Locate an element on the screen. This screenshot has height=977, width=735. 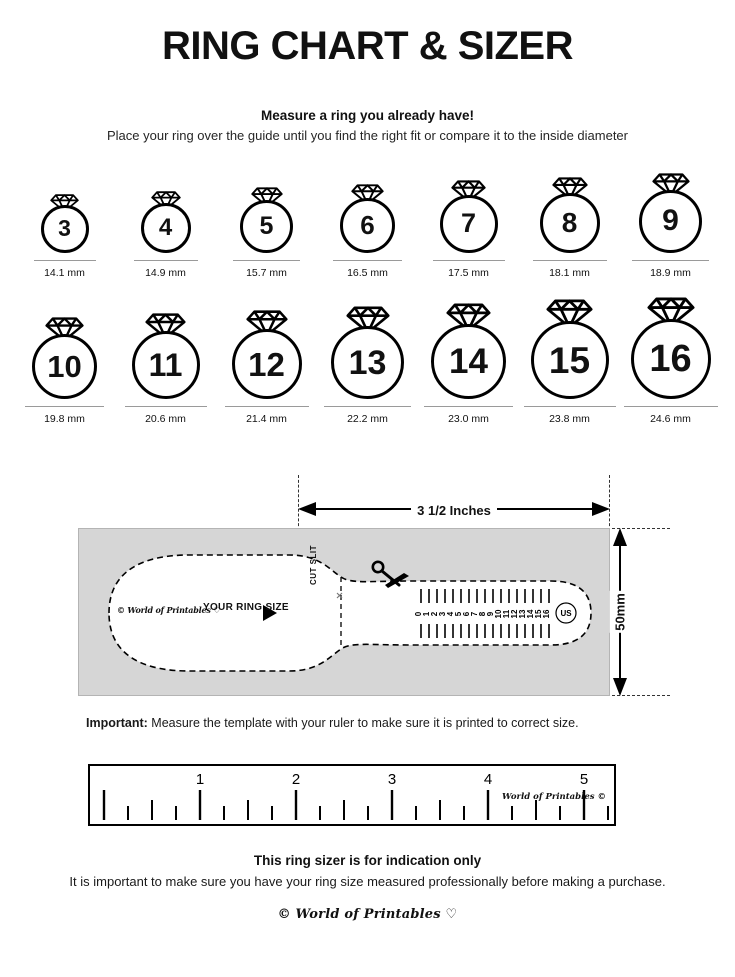
ring-icon: 15 is located at coordinates (569, 349).